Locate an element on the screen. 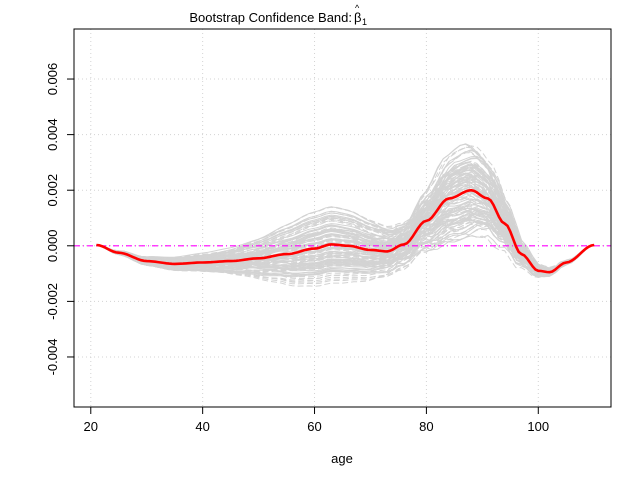 The height and width of the screenshot is (480, 640). y-tick-label-3: 0.002 is located at coordinates (52, 190).